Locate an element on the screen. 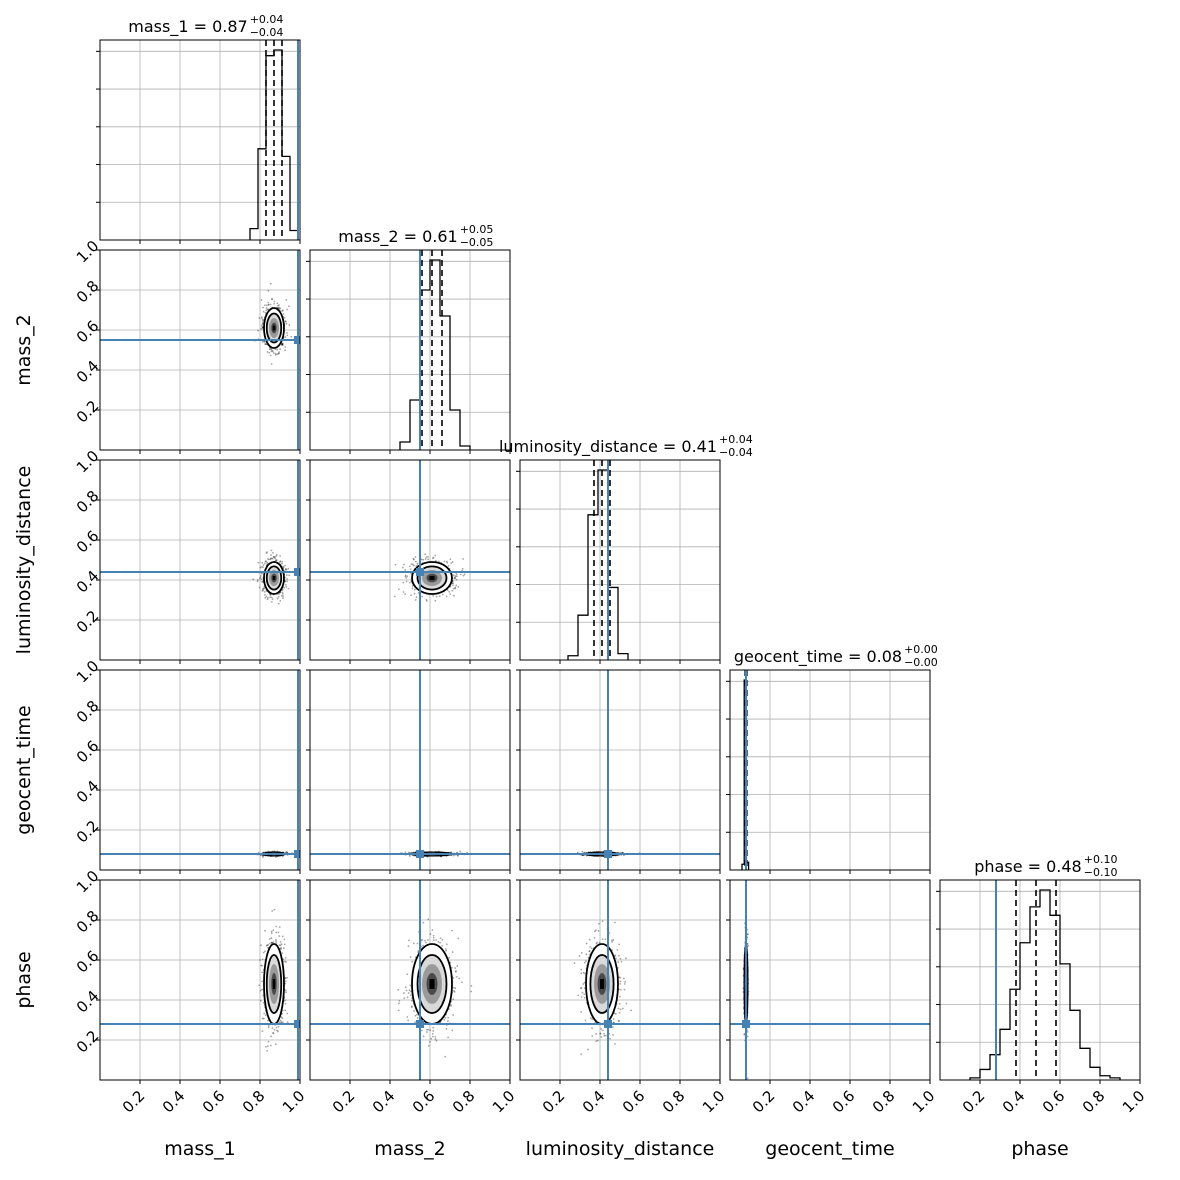 The height and width of the screenshot is (1180, 1180). hist-panel-luminosity_distance: luminosity_distance = 0.41 +0.04−0.04 is located at coordinates (626, 548).